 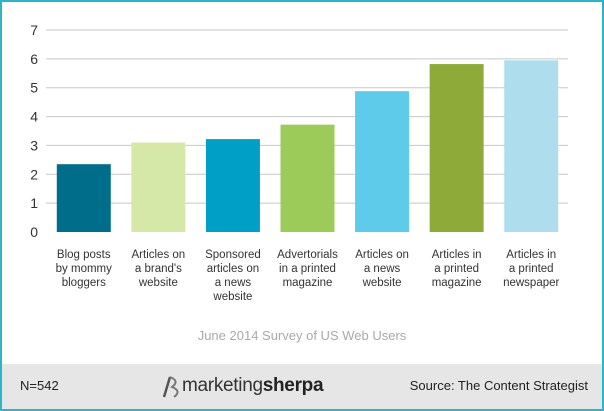 I want to click on x-tick-label-5: Articles on a news website, so click(x=382, y=269).